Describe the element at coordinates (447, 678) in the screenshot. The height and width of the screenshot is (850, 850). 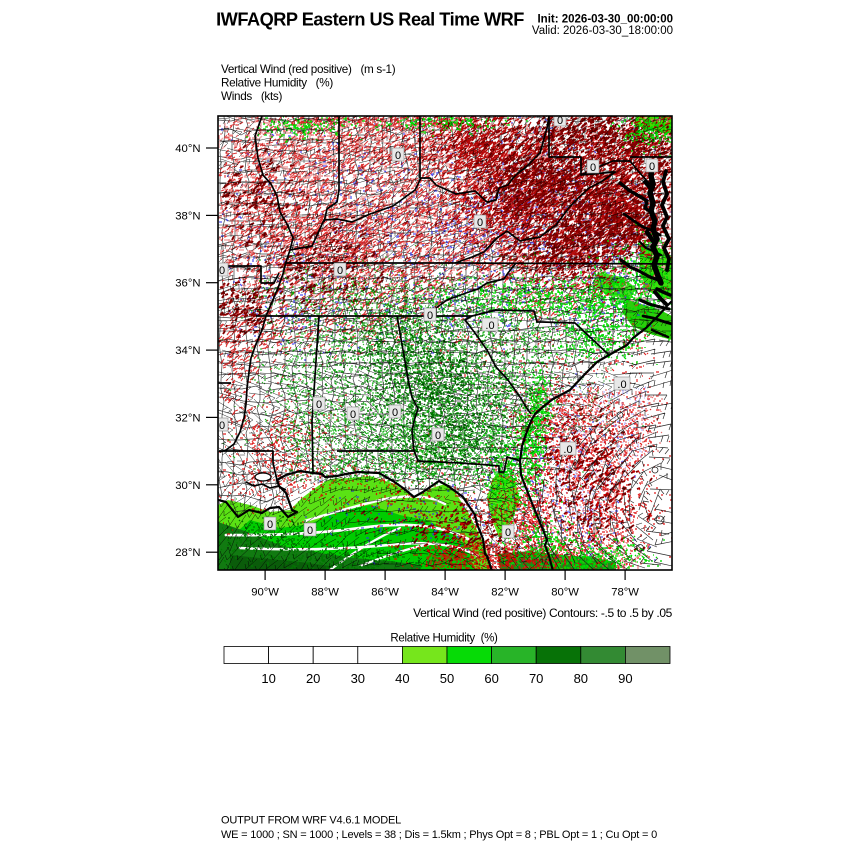
I see `svg-text: 50` at that location.